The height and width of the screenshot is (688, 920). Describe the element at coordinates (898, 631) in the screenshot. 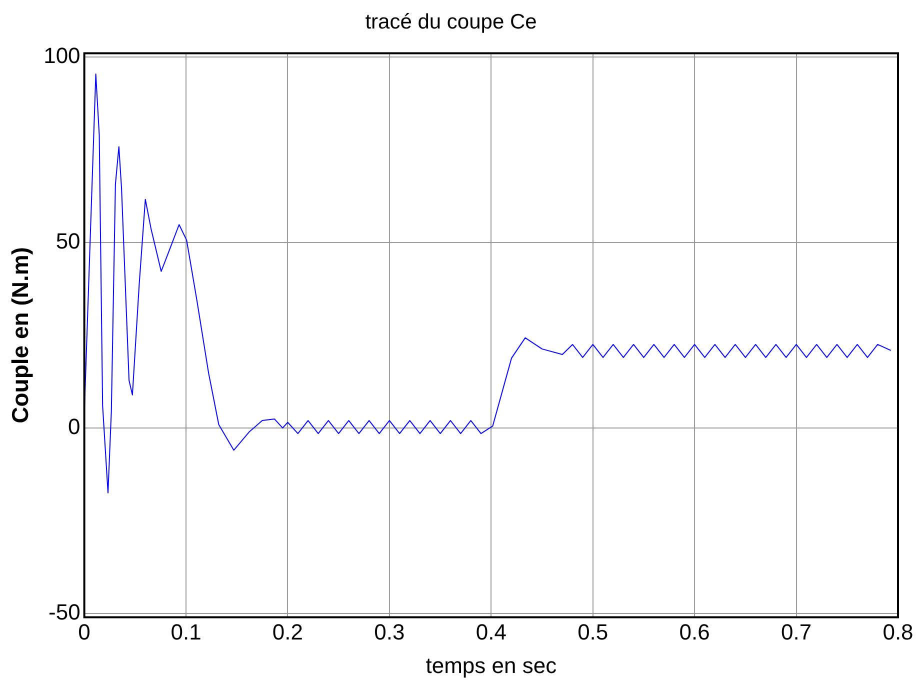

I see `x-tick-label: 0.8` at that location.